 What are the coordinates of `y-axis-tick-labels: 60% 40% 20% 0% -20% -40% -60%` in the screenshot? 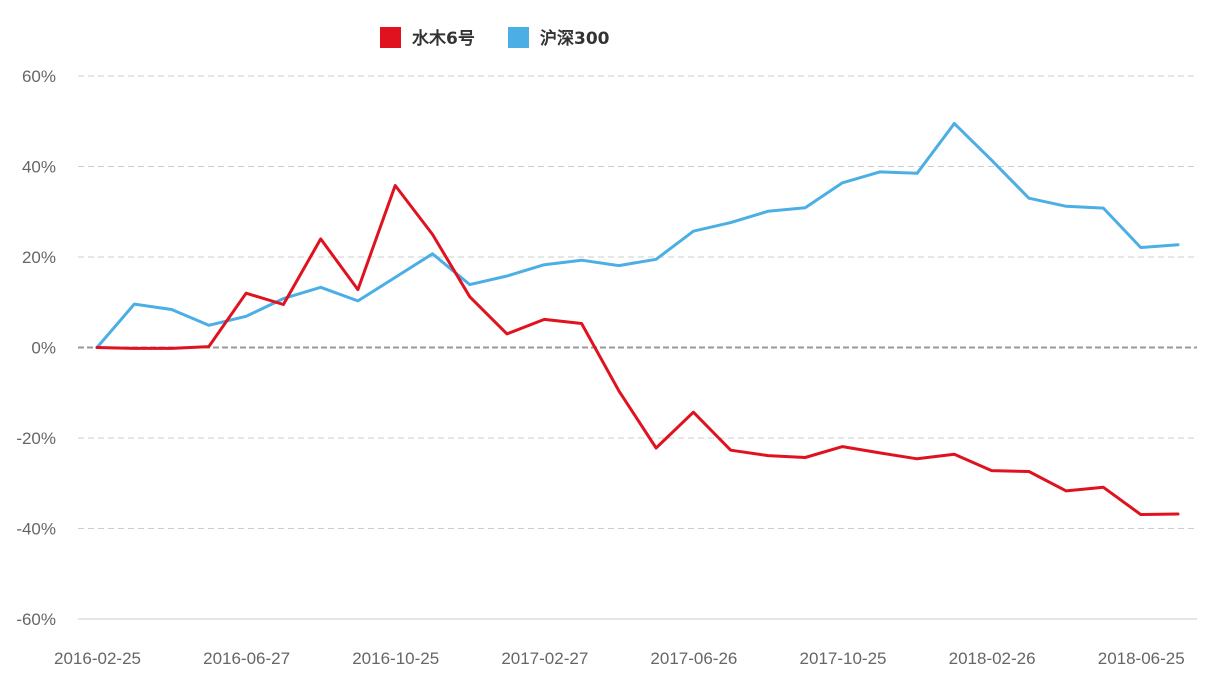 It's located at (36, 348).